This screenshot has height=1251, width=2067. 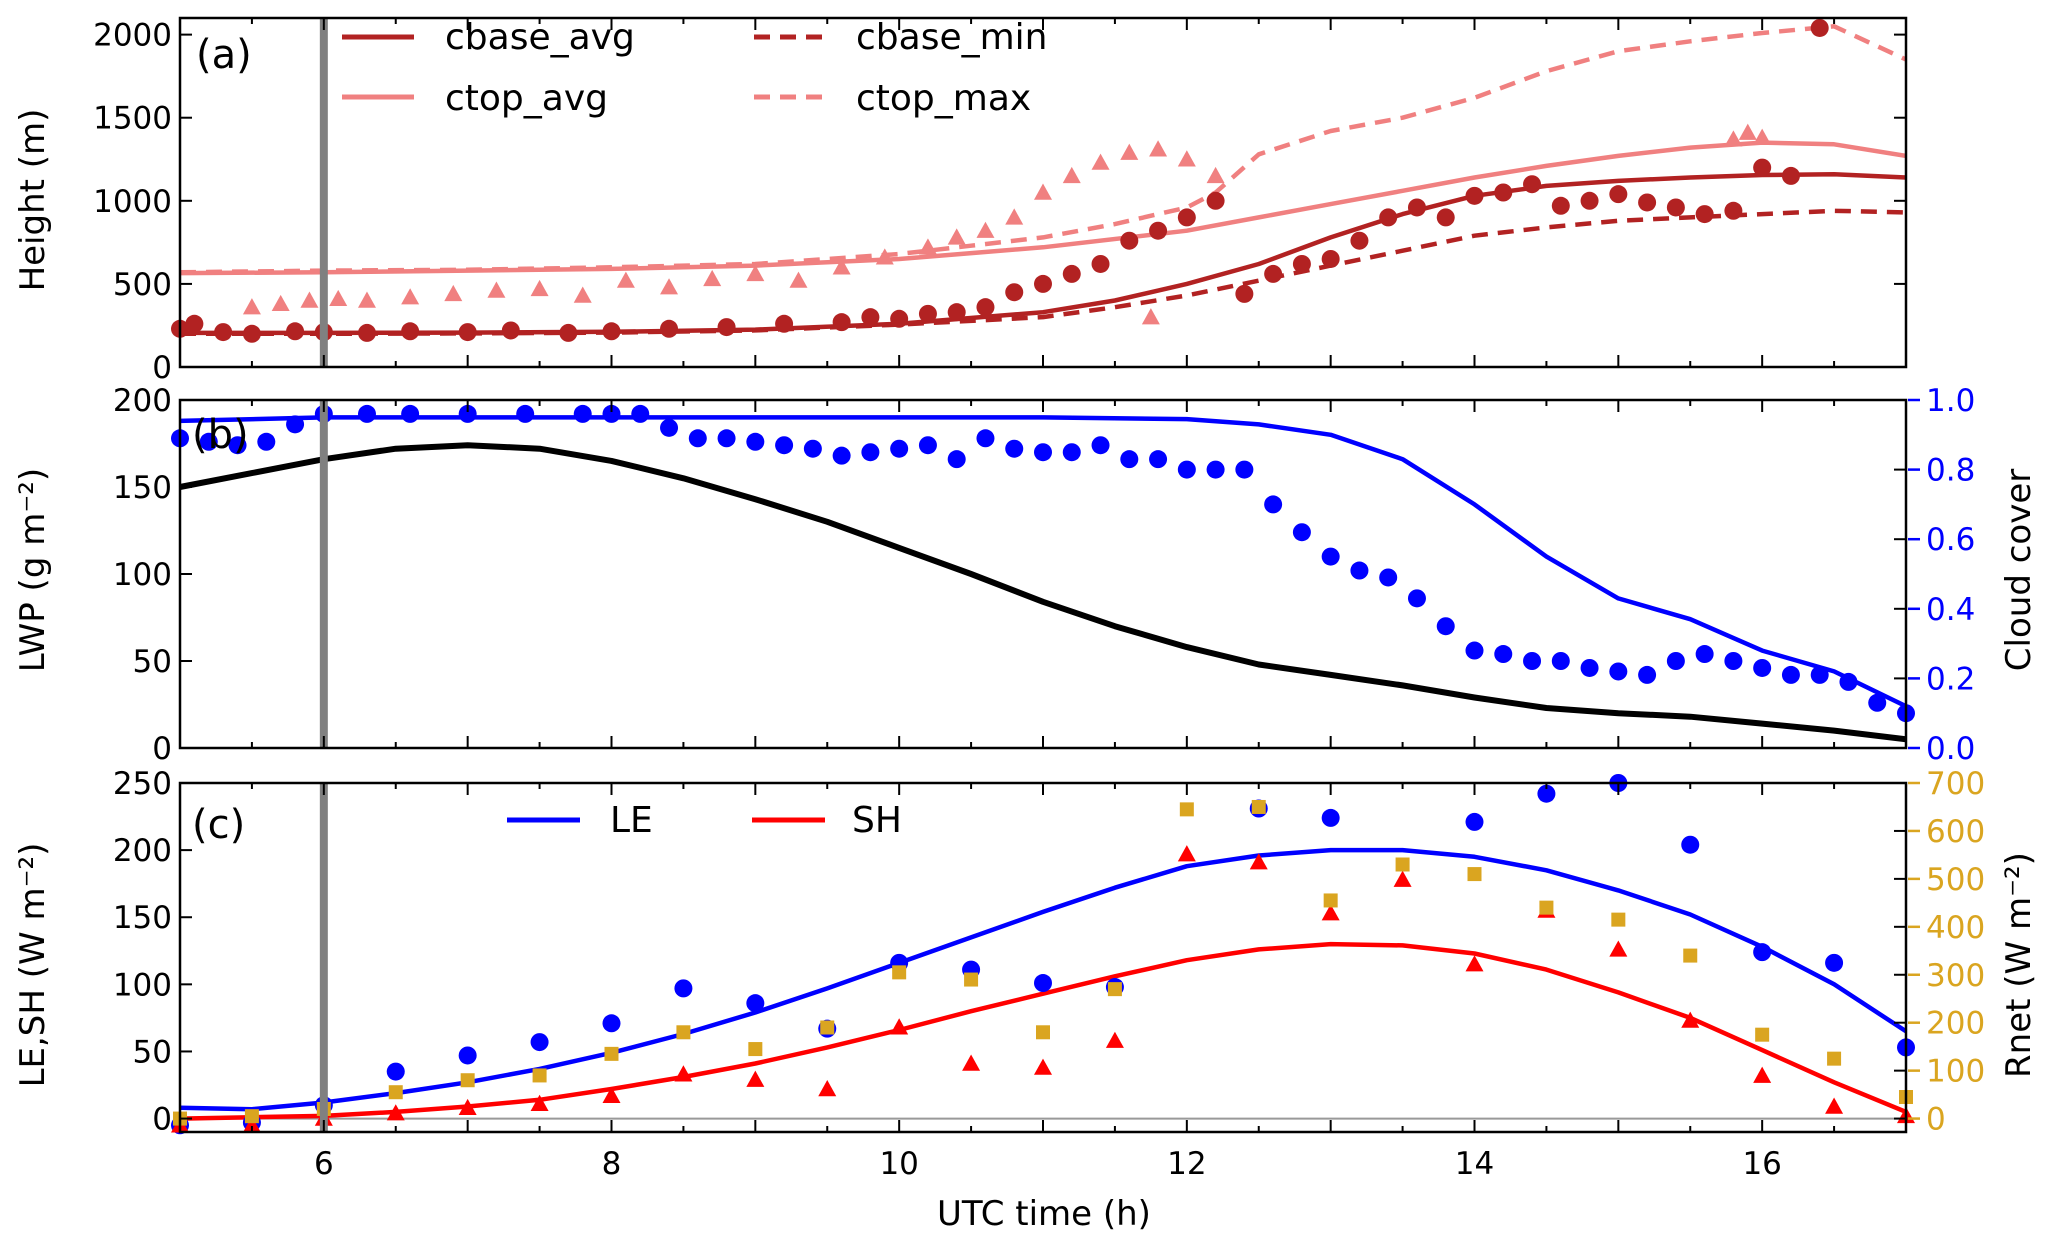 What do you see at coordinates (877, 820) in the screenshot?
I see `legend-label-sh: SH` at bounding box center [877, 820].